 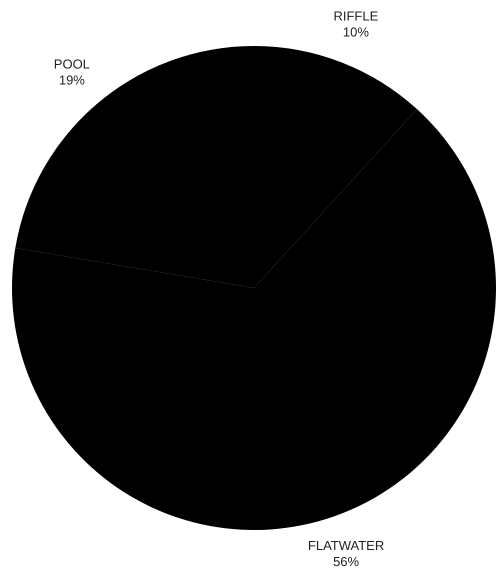 I want to click on data-label: 56%, so click(x=346, y=562).